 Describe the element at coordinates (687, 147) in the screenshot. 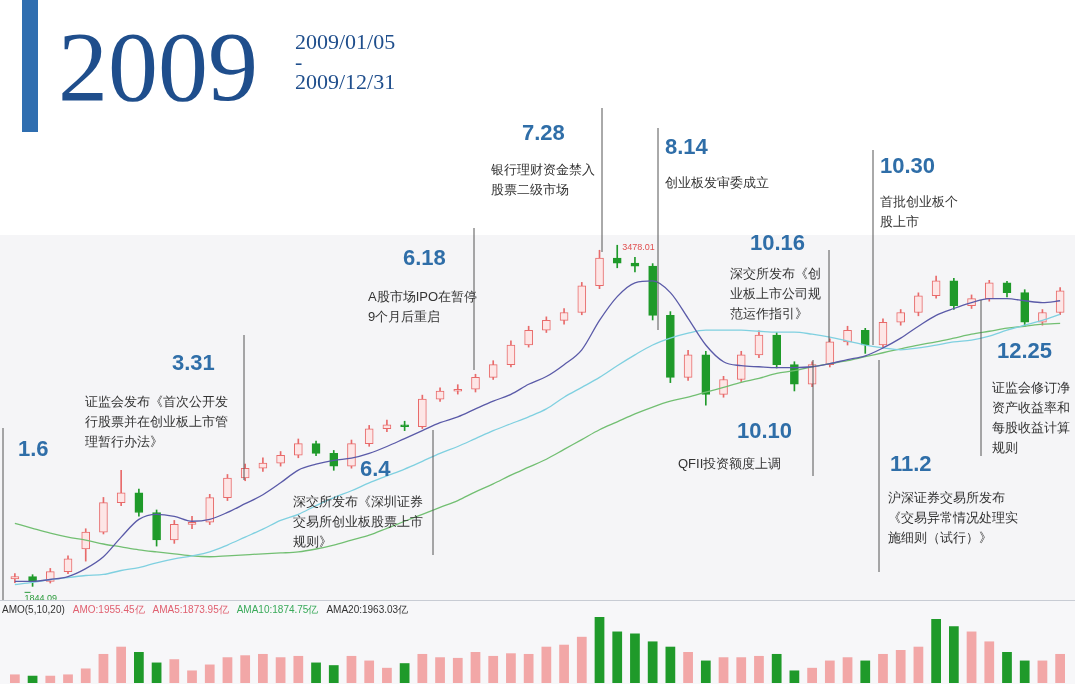

I see `text: 8.14` at that location.